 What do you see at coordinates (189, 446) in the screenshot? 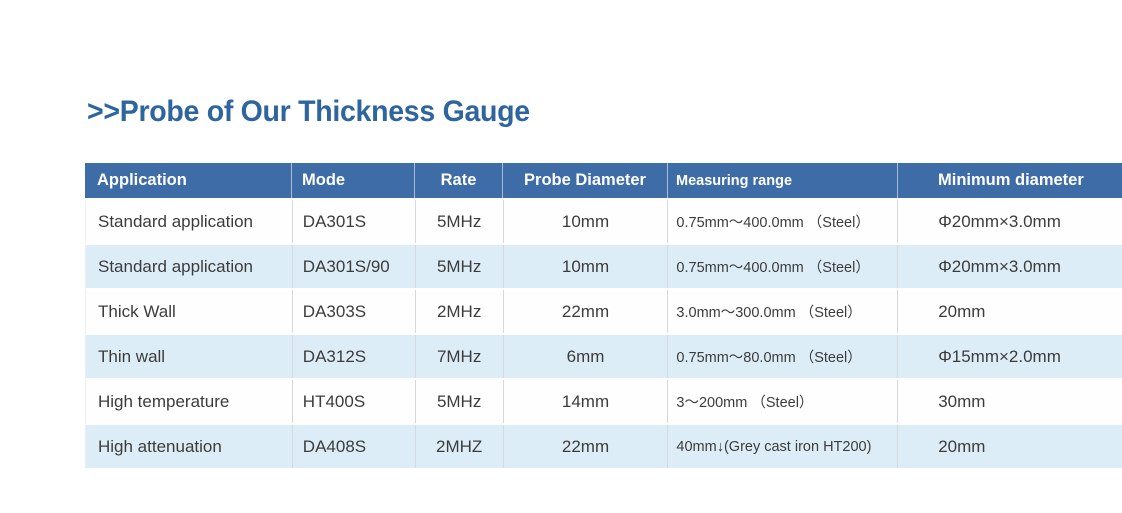
I see `cell-application: High attenuation` at bounding box center [189, 446].